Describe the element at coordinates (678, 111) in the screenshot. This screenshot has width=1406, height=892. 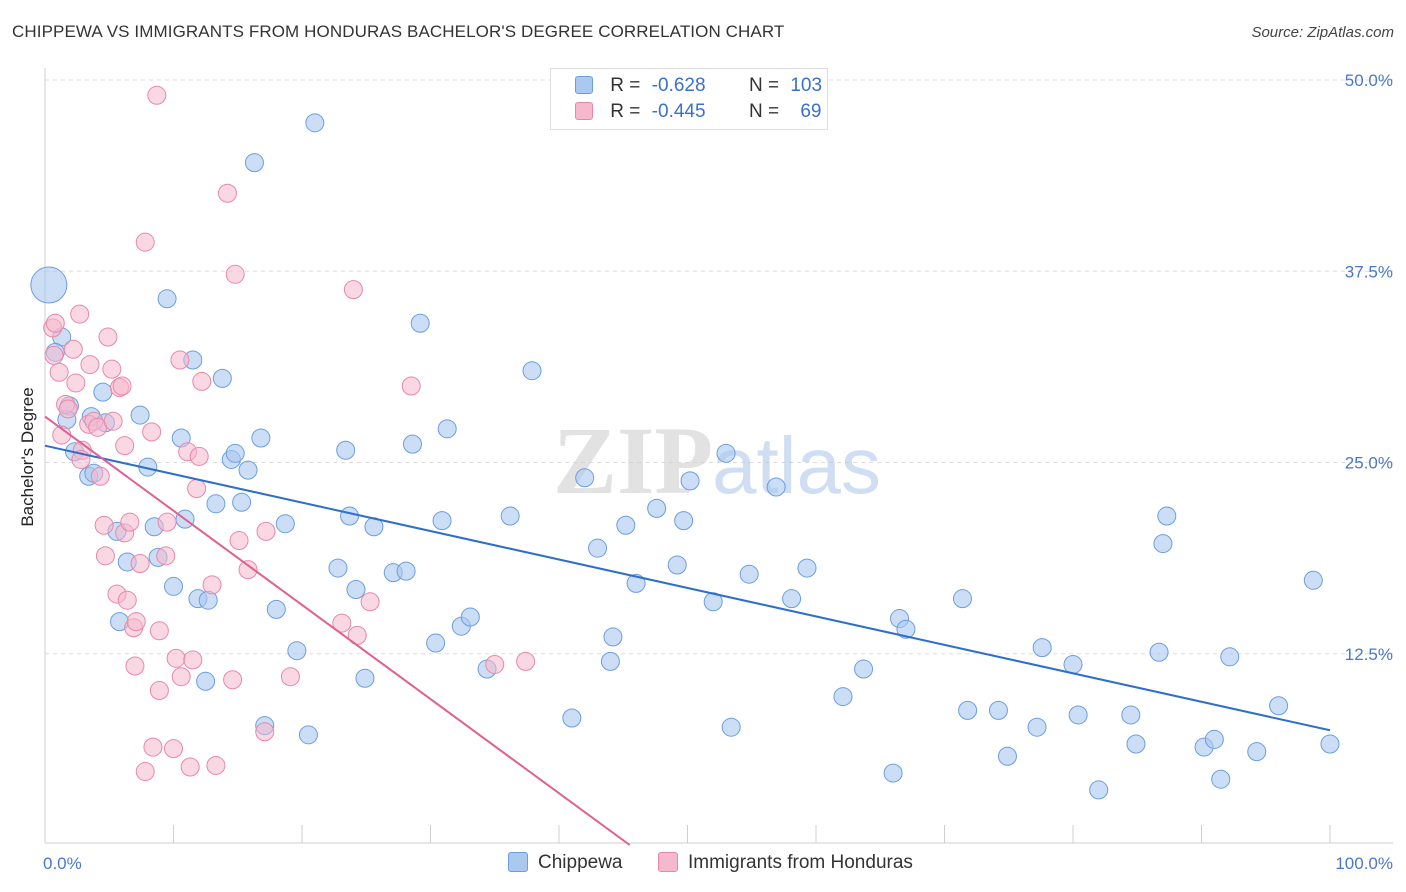
I see `legend-r-value: -0.445` at that location.